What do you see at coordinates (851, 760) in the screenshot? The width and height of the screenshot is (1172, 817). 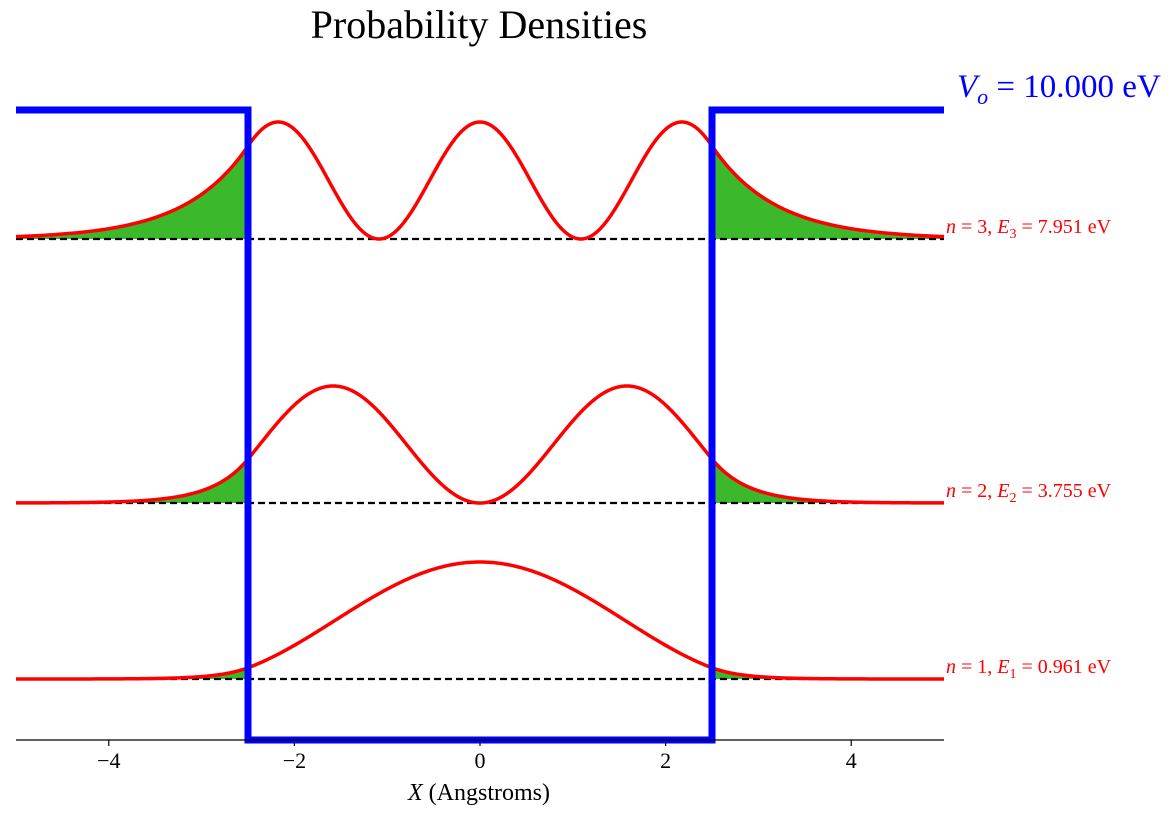 I see `x-tick-label-4: 4` at bounding box center [851, 760].